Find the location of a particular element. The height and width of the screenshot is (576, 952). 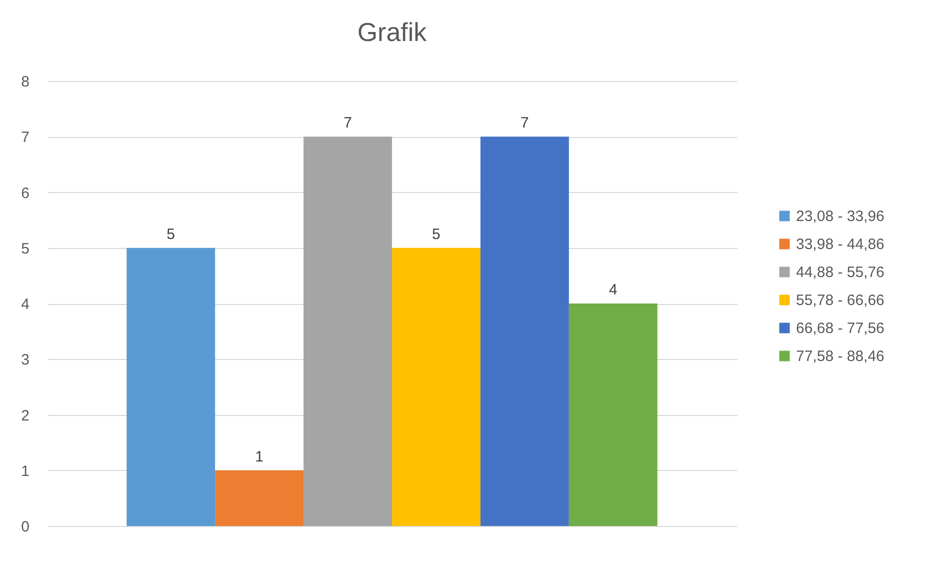

y-tick-label: 0 is located at coordinates (25, 527).